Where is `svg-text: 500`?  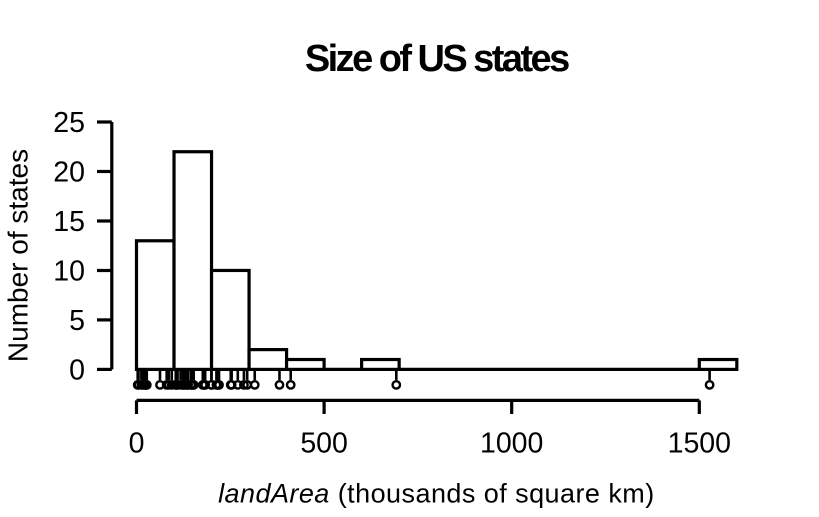
svg-text: 500 is located at coordinates (324, 443).